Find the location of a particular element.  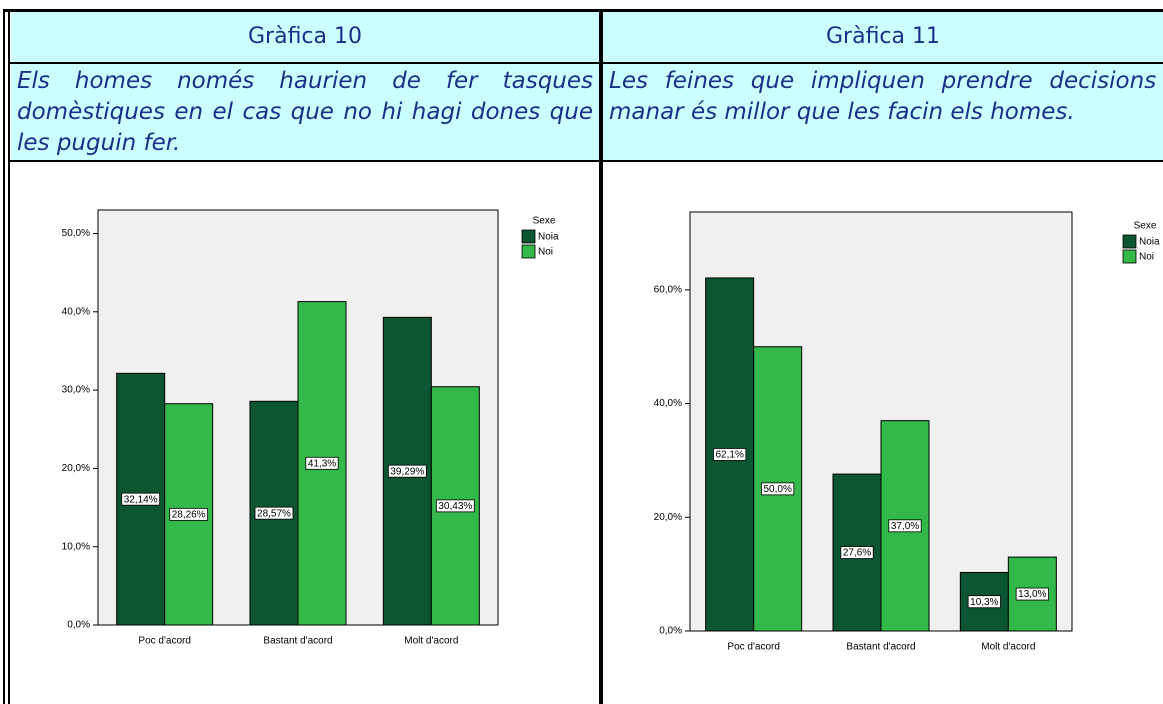

value-label: 50,0% is located at coordinates (777, 489).